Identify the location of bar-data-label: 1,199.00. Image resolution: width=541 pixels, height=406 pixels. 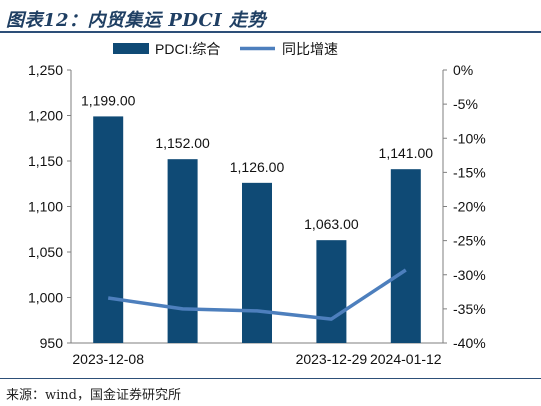
(108, 100).